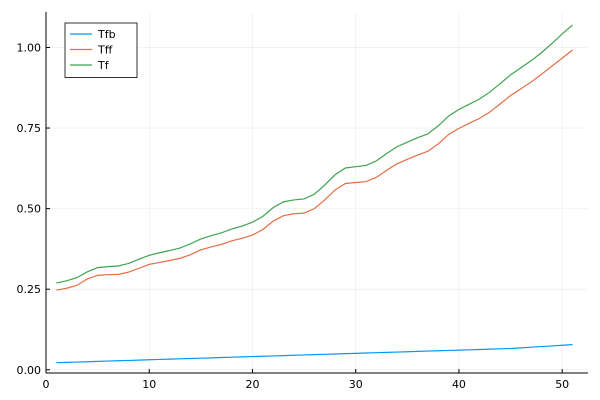  Describe the element at coordinates (29, 128) in the screenshot. I see `y-tick-label: 0.75` at that location.